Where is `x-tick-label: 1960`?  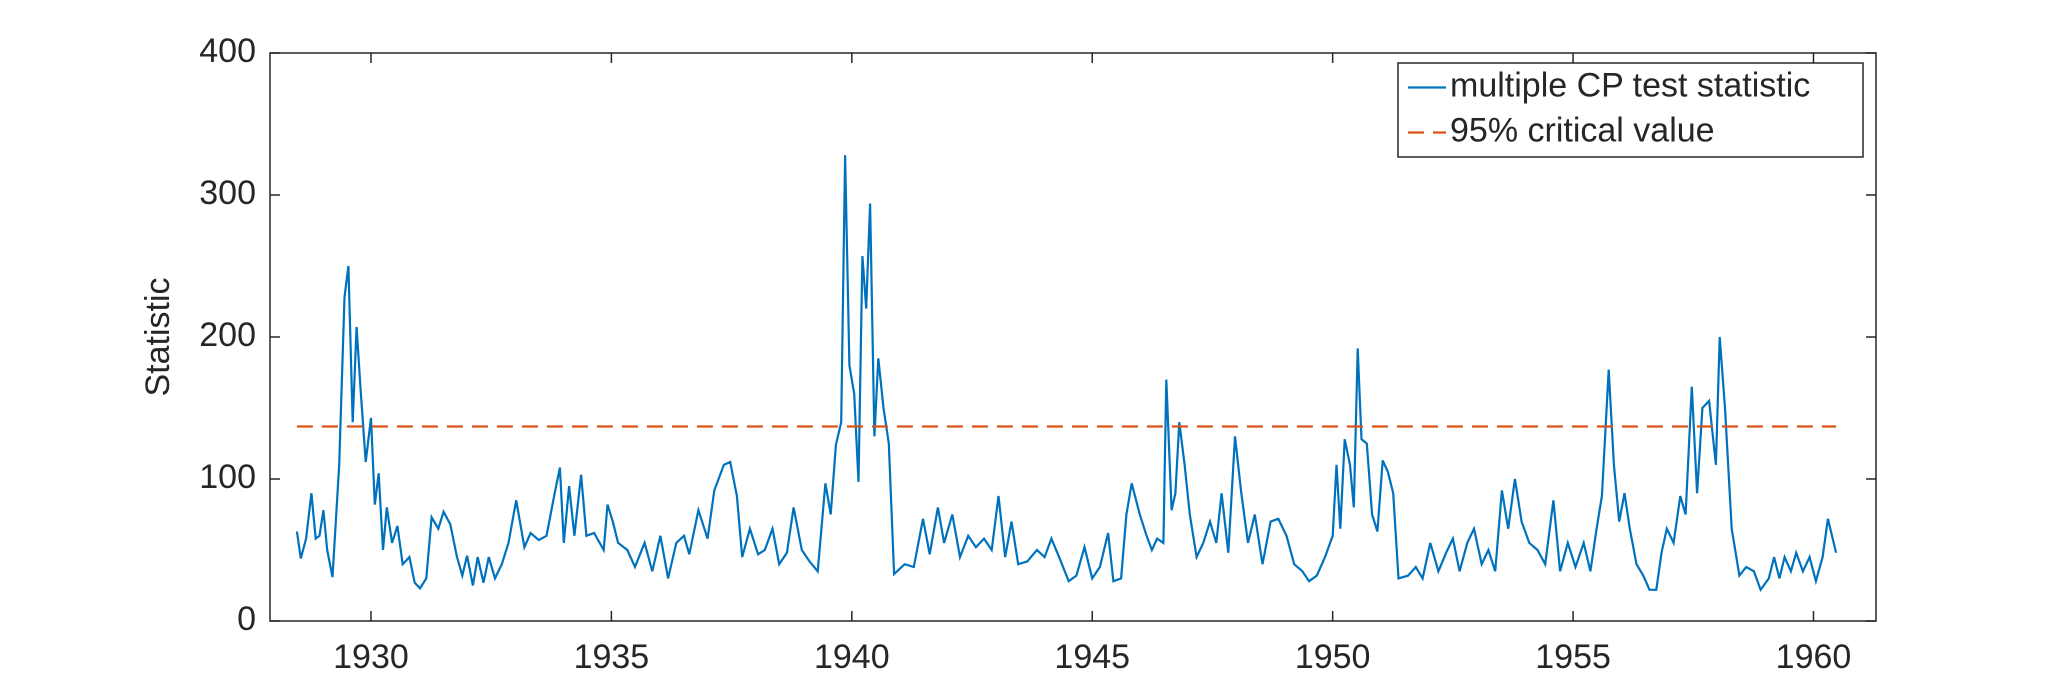 x-tick-label: 1960 is located at coordinates (1814, 657).